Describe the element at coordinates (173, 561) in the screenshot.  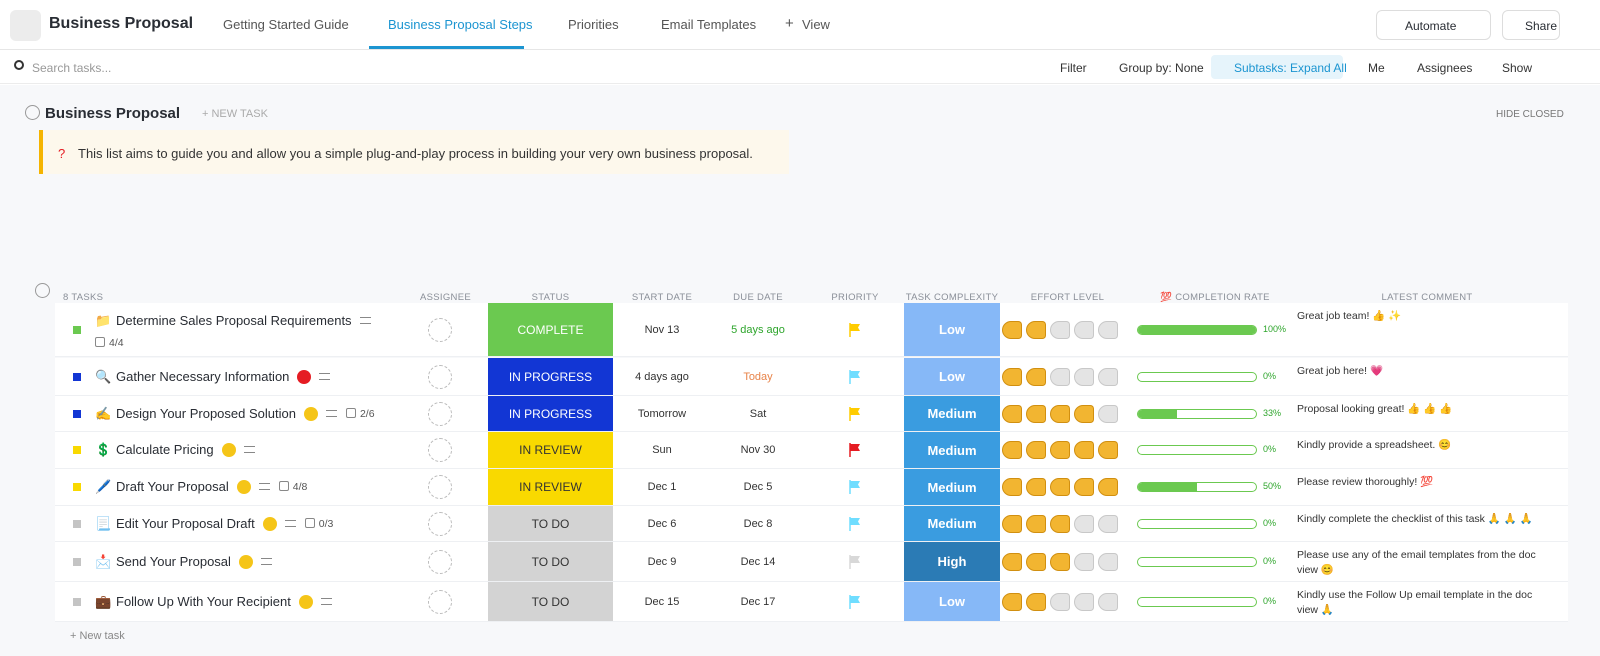
I see `task-name: Send Your Proposal` at that location.